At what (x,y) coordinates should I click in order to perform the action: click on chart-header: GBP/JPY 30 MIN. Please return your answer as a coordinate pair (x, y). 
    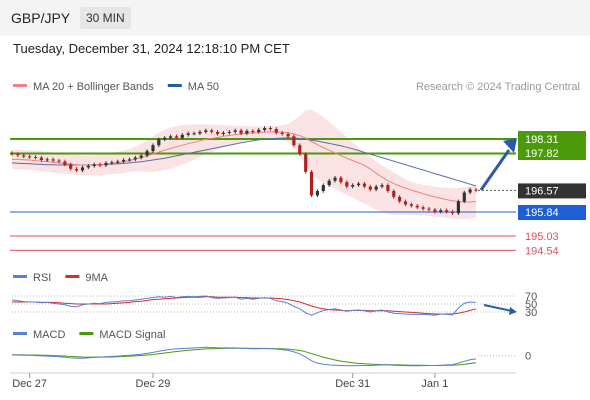
    Looking at the image, I should click on (295, 18).